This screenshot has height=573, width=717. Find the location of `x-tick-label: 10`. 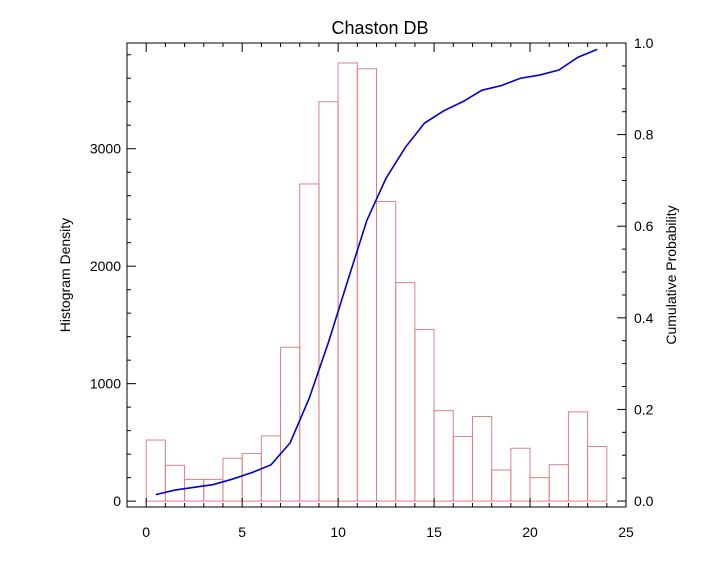

x-tick-label: 10 is located at coordinates (338, 532).